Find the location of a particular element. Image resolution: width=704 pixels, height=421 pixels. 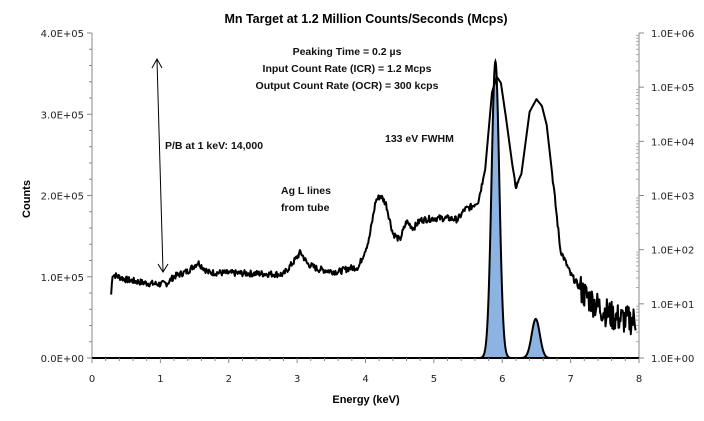

x-tick-label: 3 is located at coordinates (297, 379).